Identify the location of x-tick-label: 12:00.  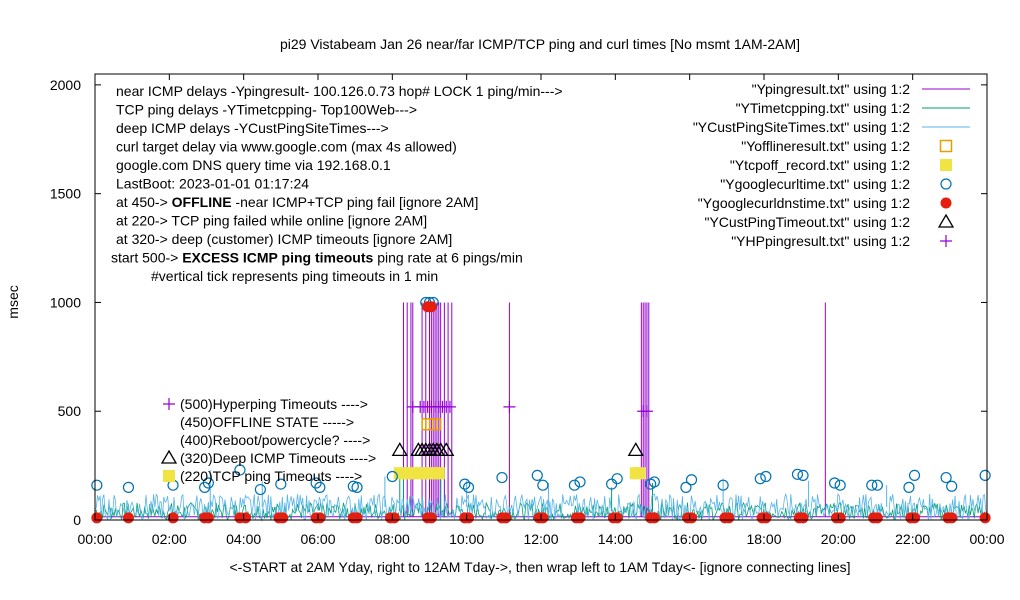
(540, 539).